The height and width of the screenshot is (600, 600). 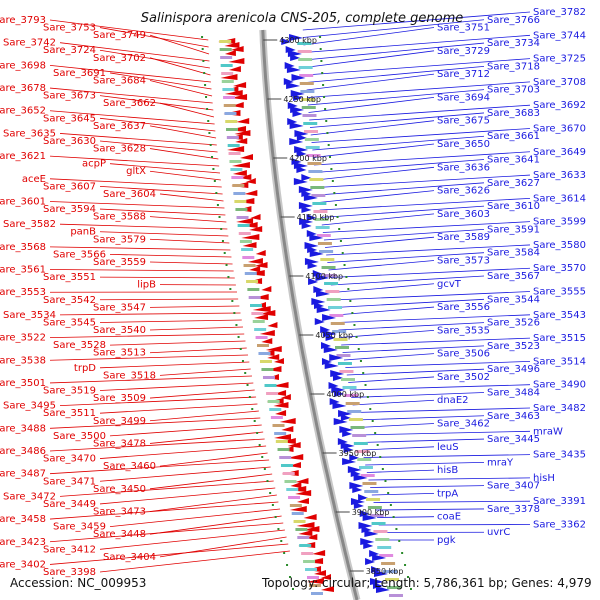 I want to click on gene-label-right: Sare_3515, so click(x=559, y=338).